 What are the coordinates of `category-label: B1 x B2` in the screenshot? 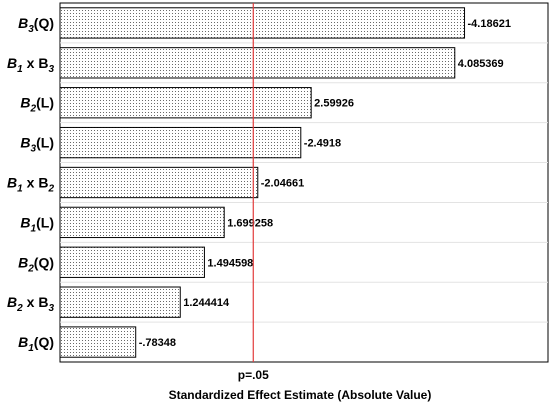 It's located at (30, 185).